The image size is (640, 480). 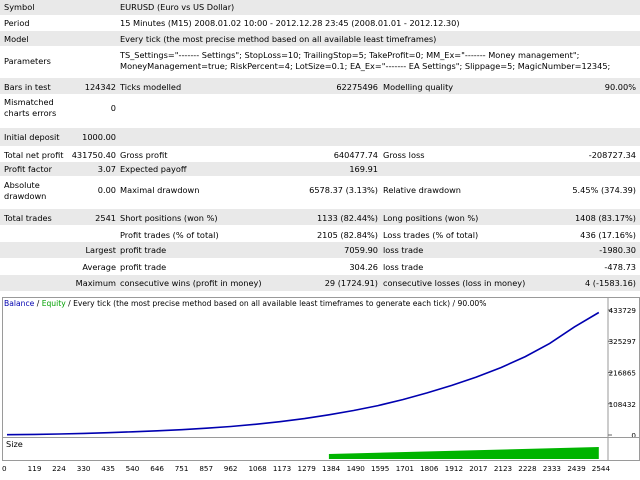 What do you see at coordinates (617, 250) in the screenshot?
I see `largest-loss-value: -1980.30` at bounding box center [617, 250].